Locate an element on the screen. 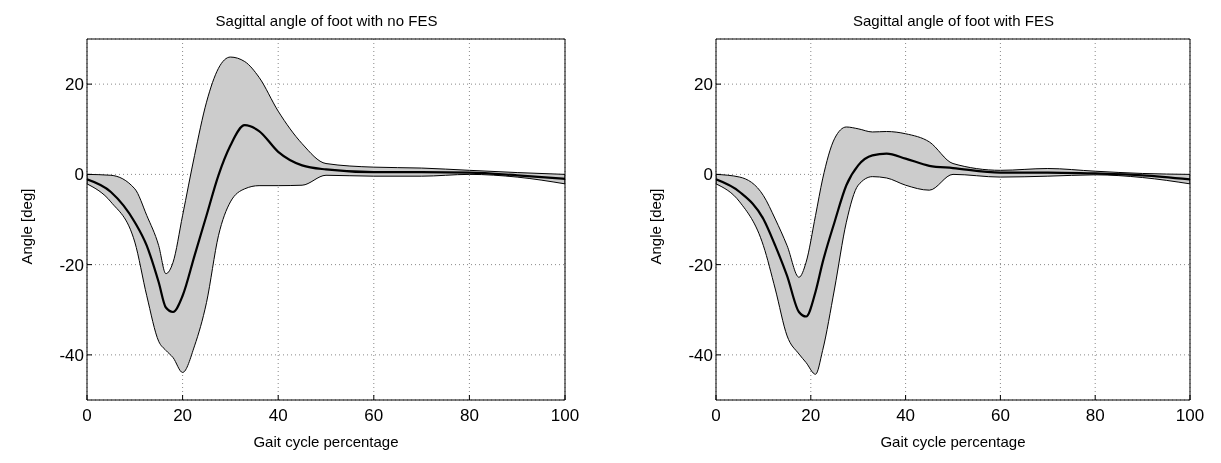 Image resolution: width=1221 pixels, height=463 pixels. chart-title: Sagittal angle of foot with no FES is located at coordinates (326, 20).